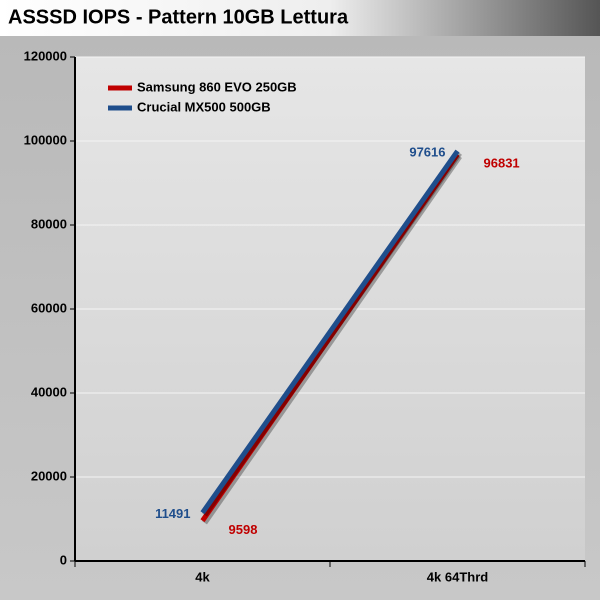 Image resolution: width=600 pixels, height=605 pixels. Describe the element at coordinates (172, 513) in the screenshot. I see `data-label: 11491` at that location.